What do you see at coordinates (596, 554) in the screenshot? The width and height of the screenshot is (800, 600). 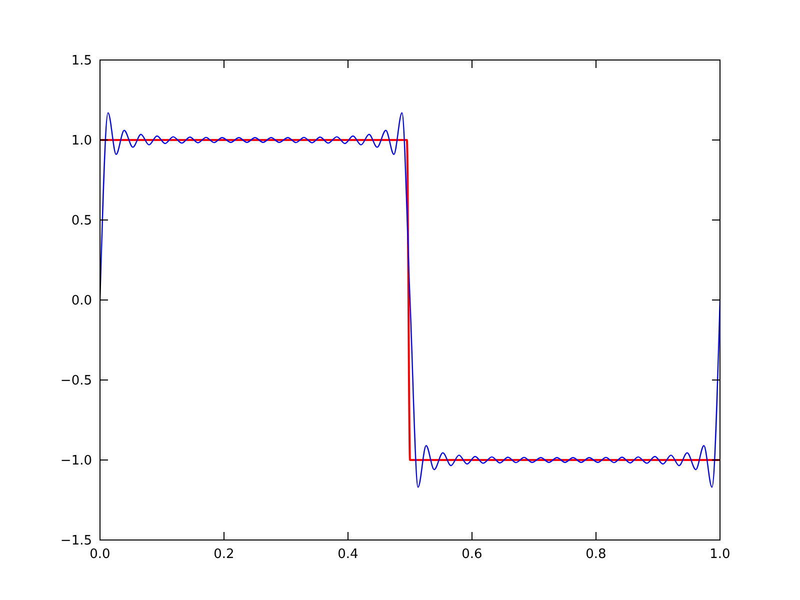 I see `x-tick-label: 0.8` at bounding box center [596, 554].